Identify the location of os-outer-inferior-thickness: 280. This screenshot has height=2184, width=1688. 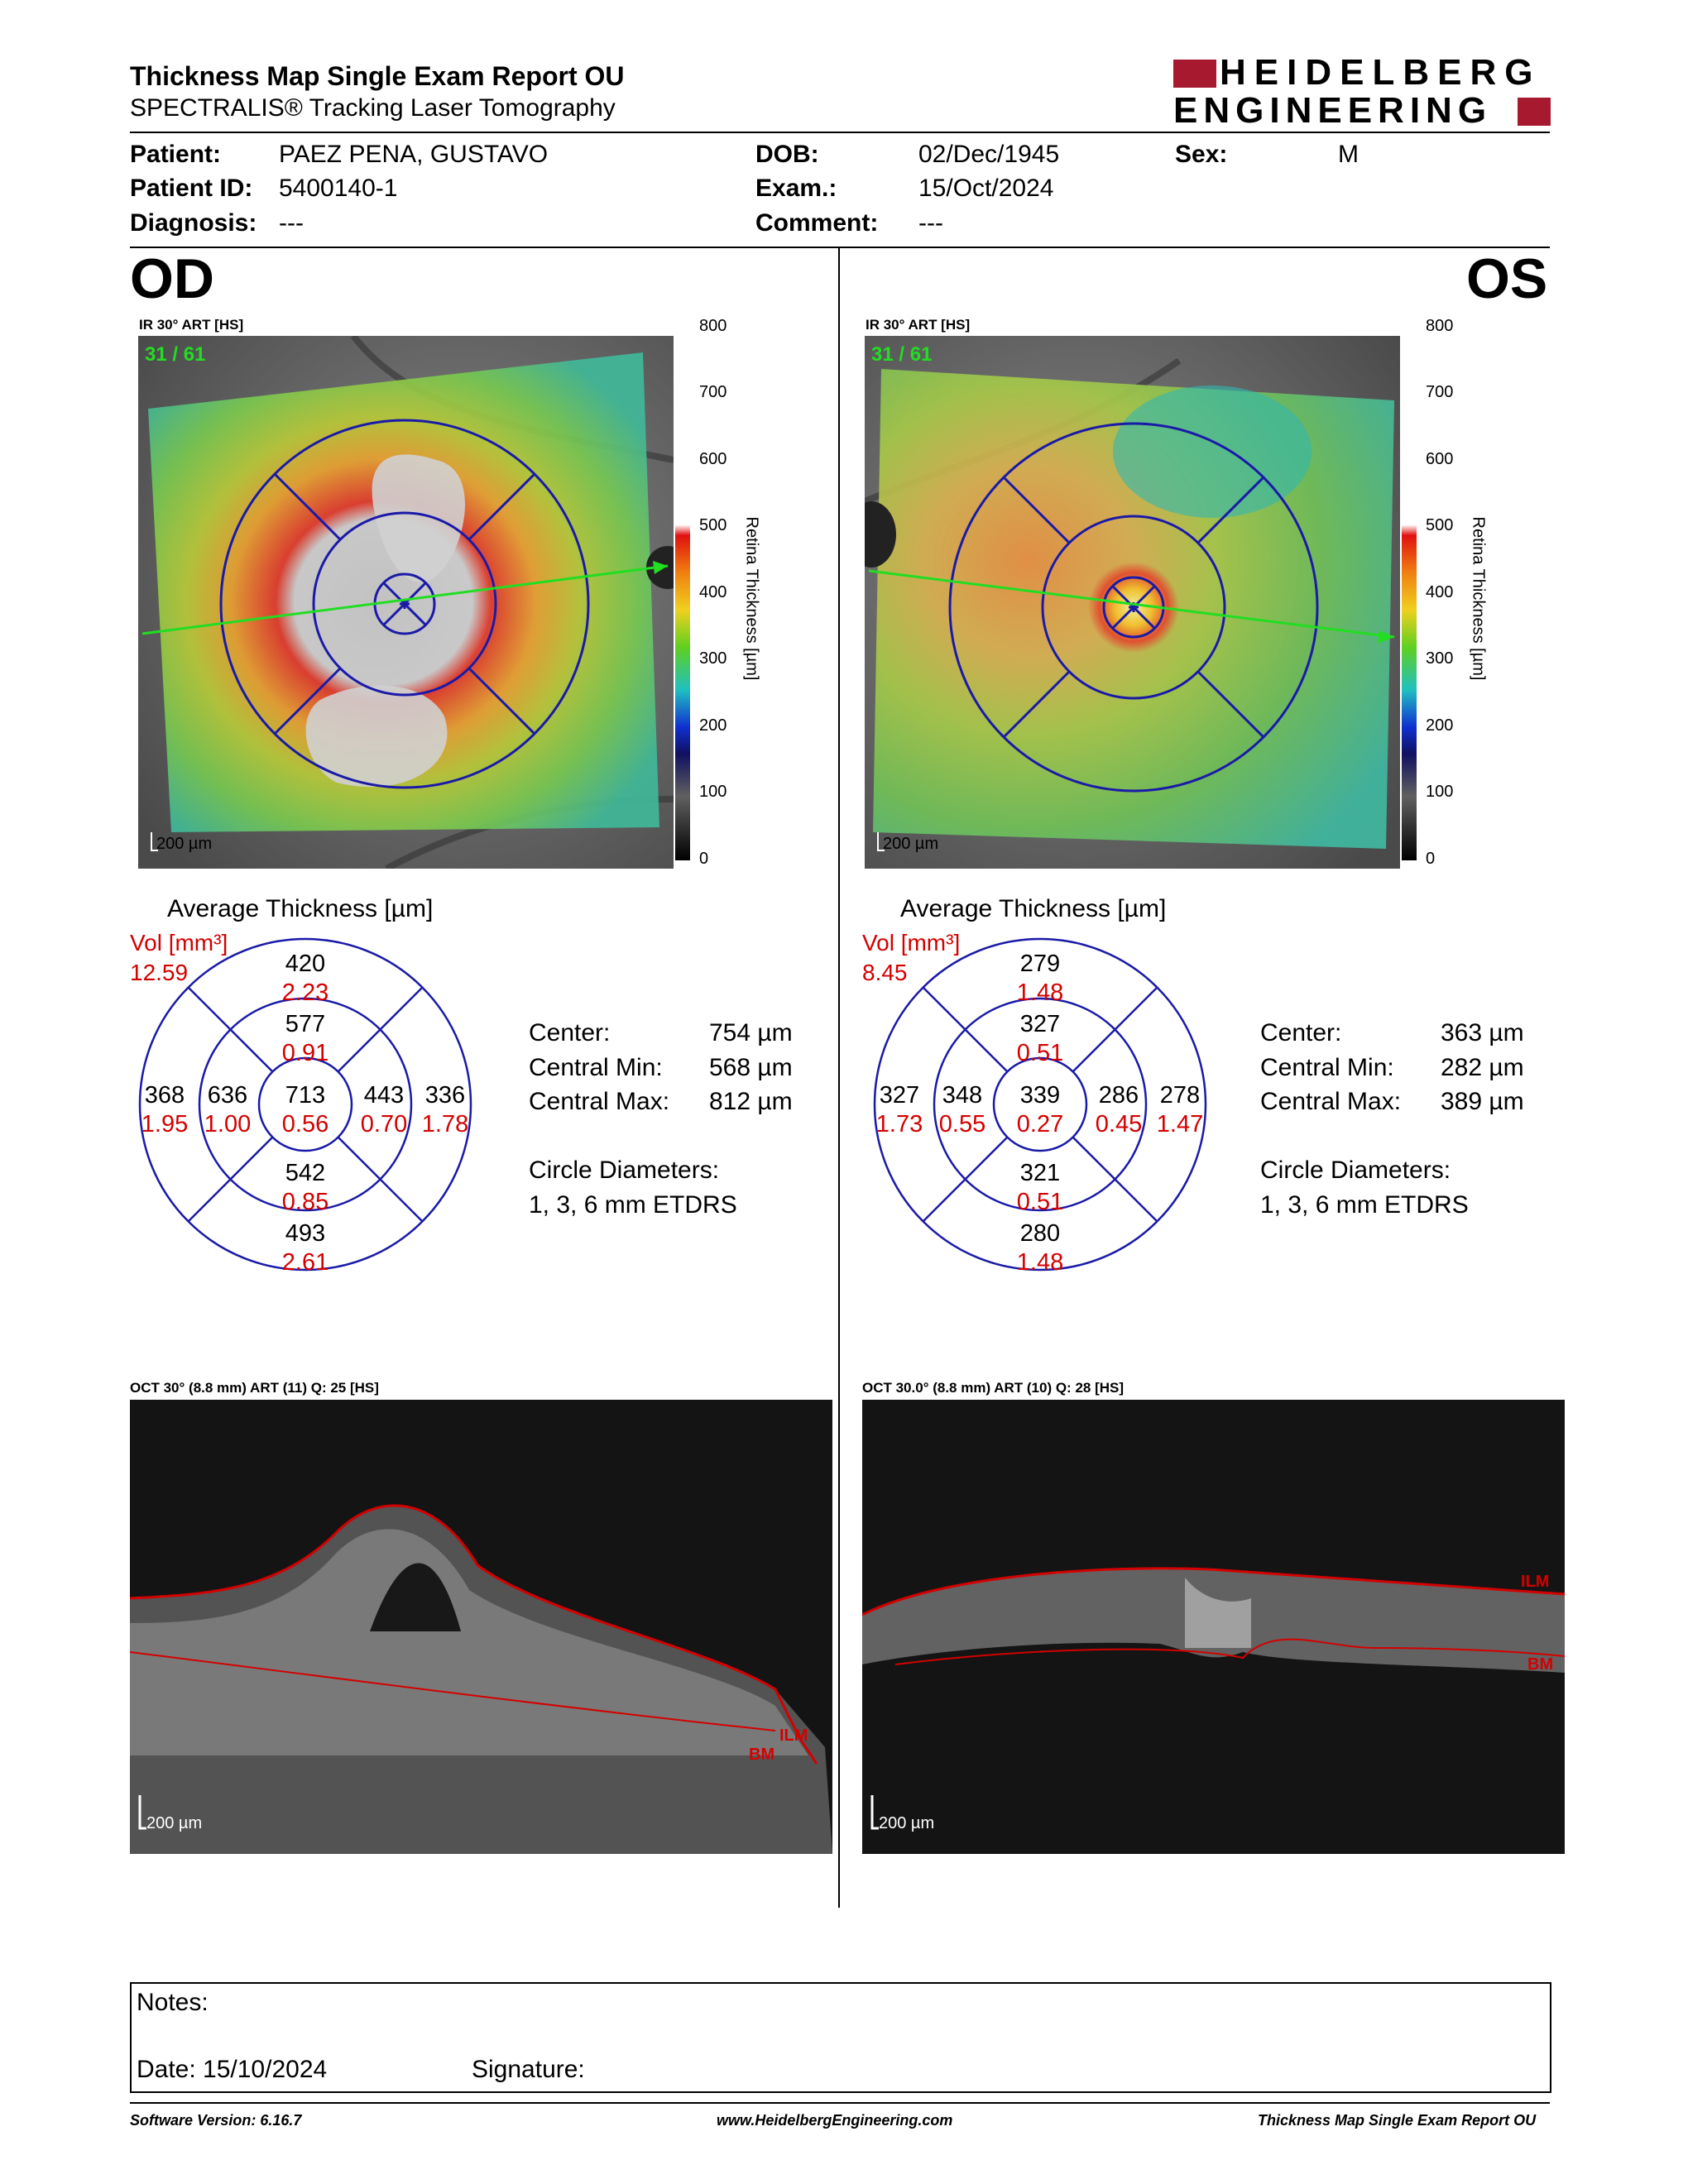
(1040, 1233).